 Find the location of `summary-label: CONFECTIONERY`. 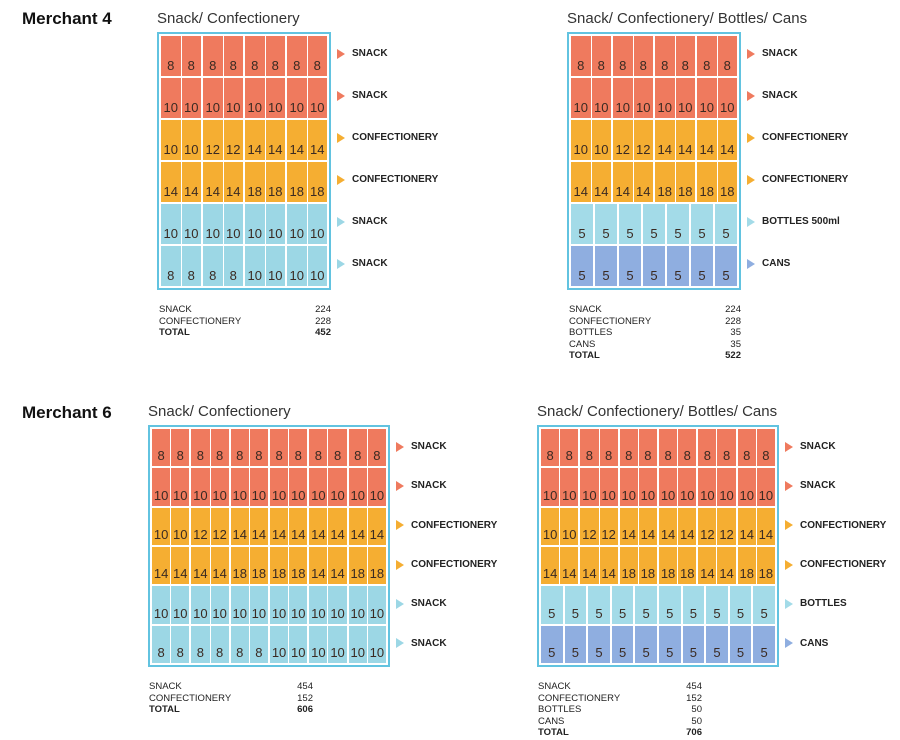

summary-label: CONFECTIONERY is located at coordinates (579, 698).